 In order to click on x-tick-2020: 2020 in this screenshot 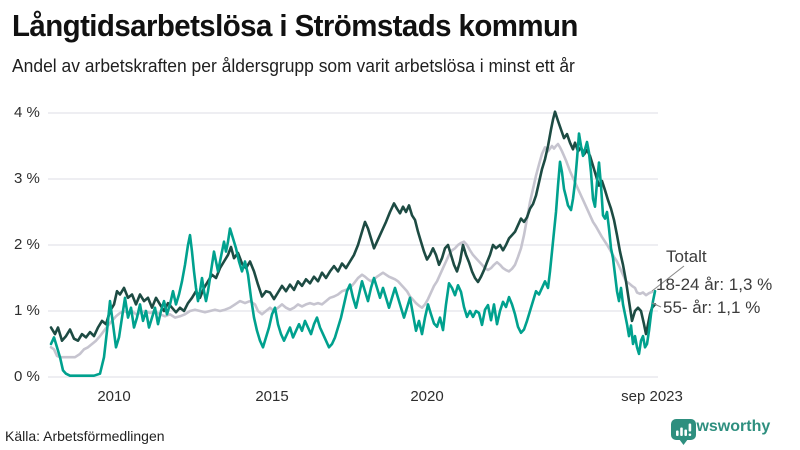, I will do `click(427, 396)`.